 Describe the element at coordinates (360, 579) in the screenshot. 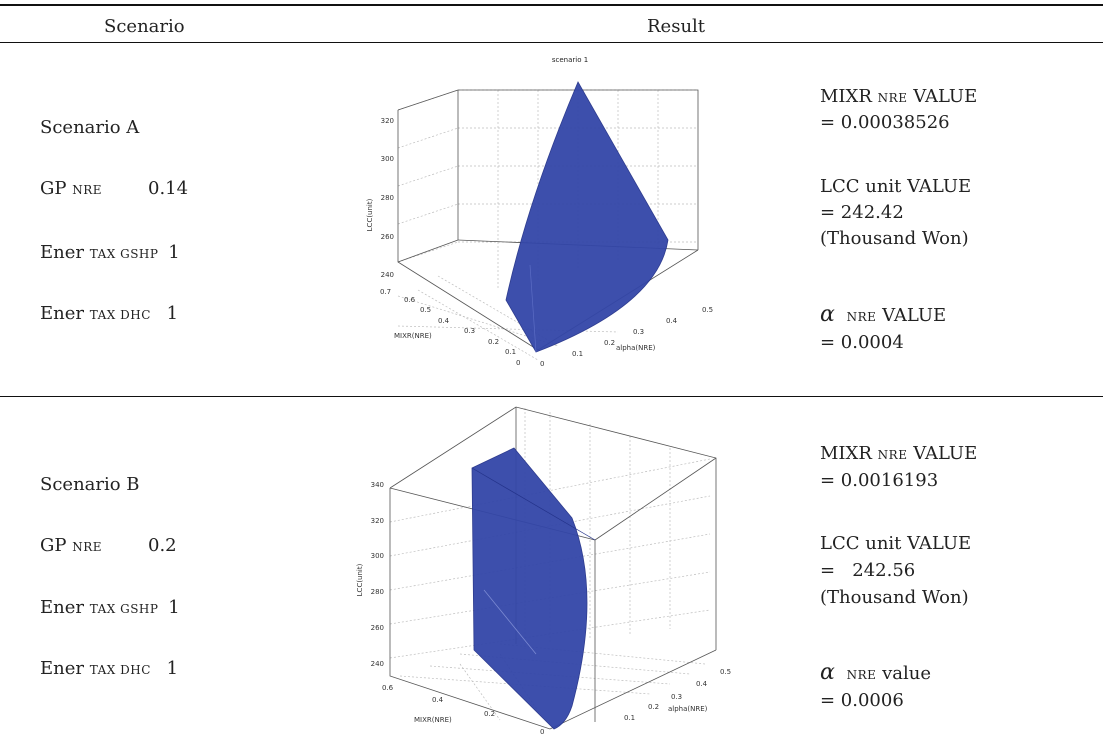

I see `plot-b-zlabel: LCC(unit)` at that location.